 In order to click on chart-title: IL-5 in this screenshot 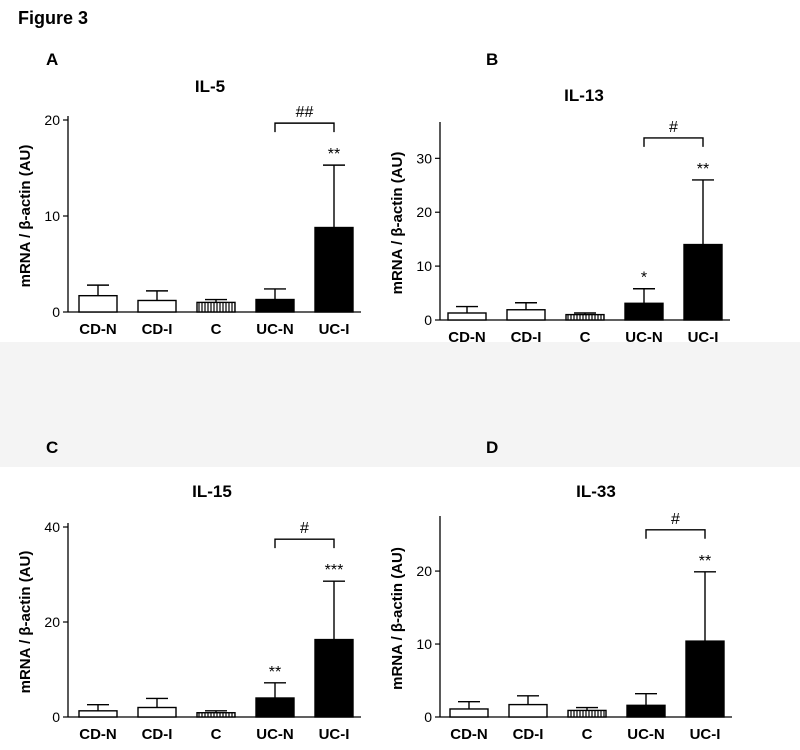, I will do `click(210, 86)`.